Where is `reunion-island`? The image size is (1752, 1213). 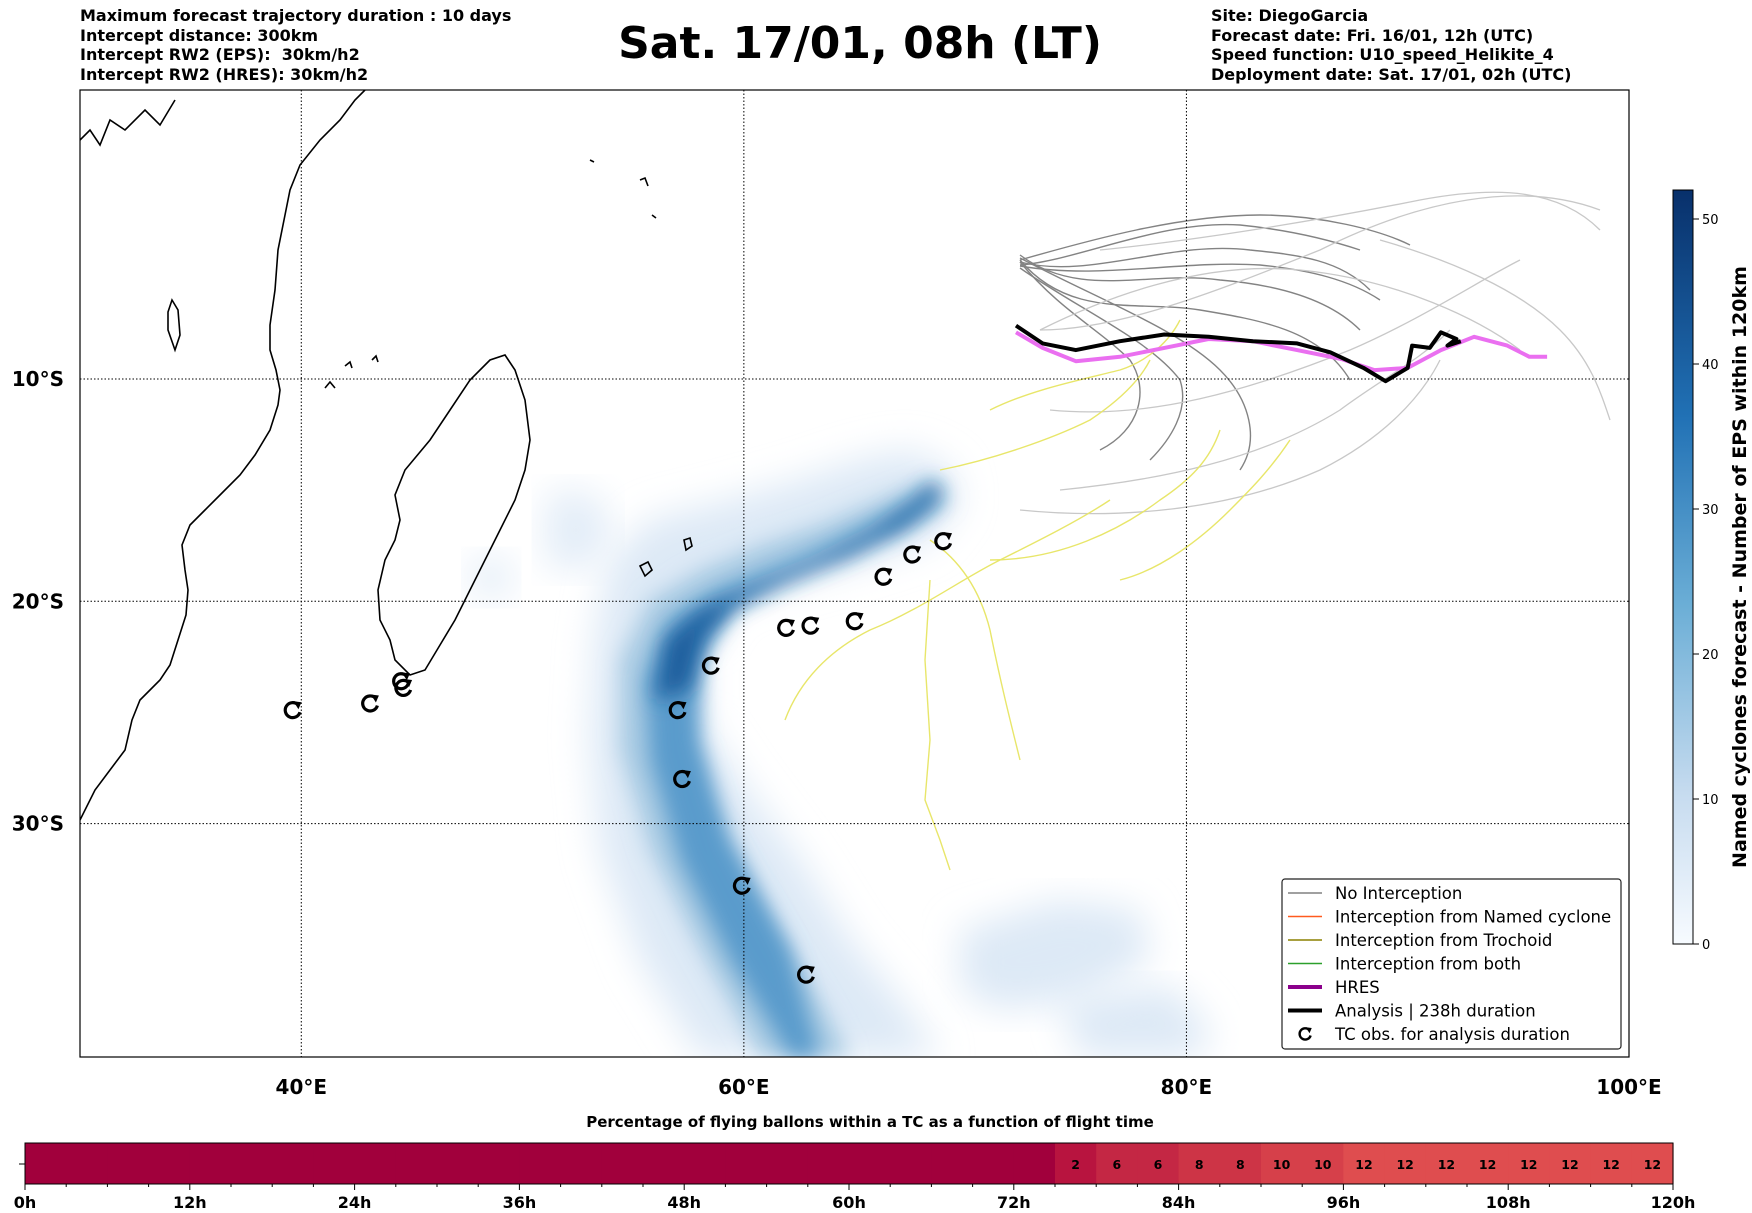 reunion-island is located at coordinates (688, 544).